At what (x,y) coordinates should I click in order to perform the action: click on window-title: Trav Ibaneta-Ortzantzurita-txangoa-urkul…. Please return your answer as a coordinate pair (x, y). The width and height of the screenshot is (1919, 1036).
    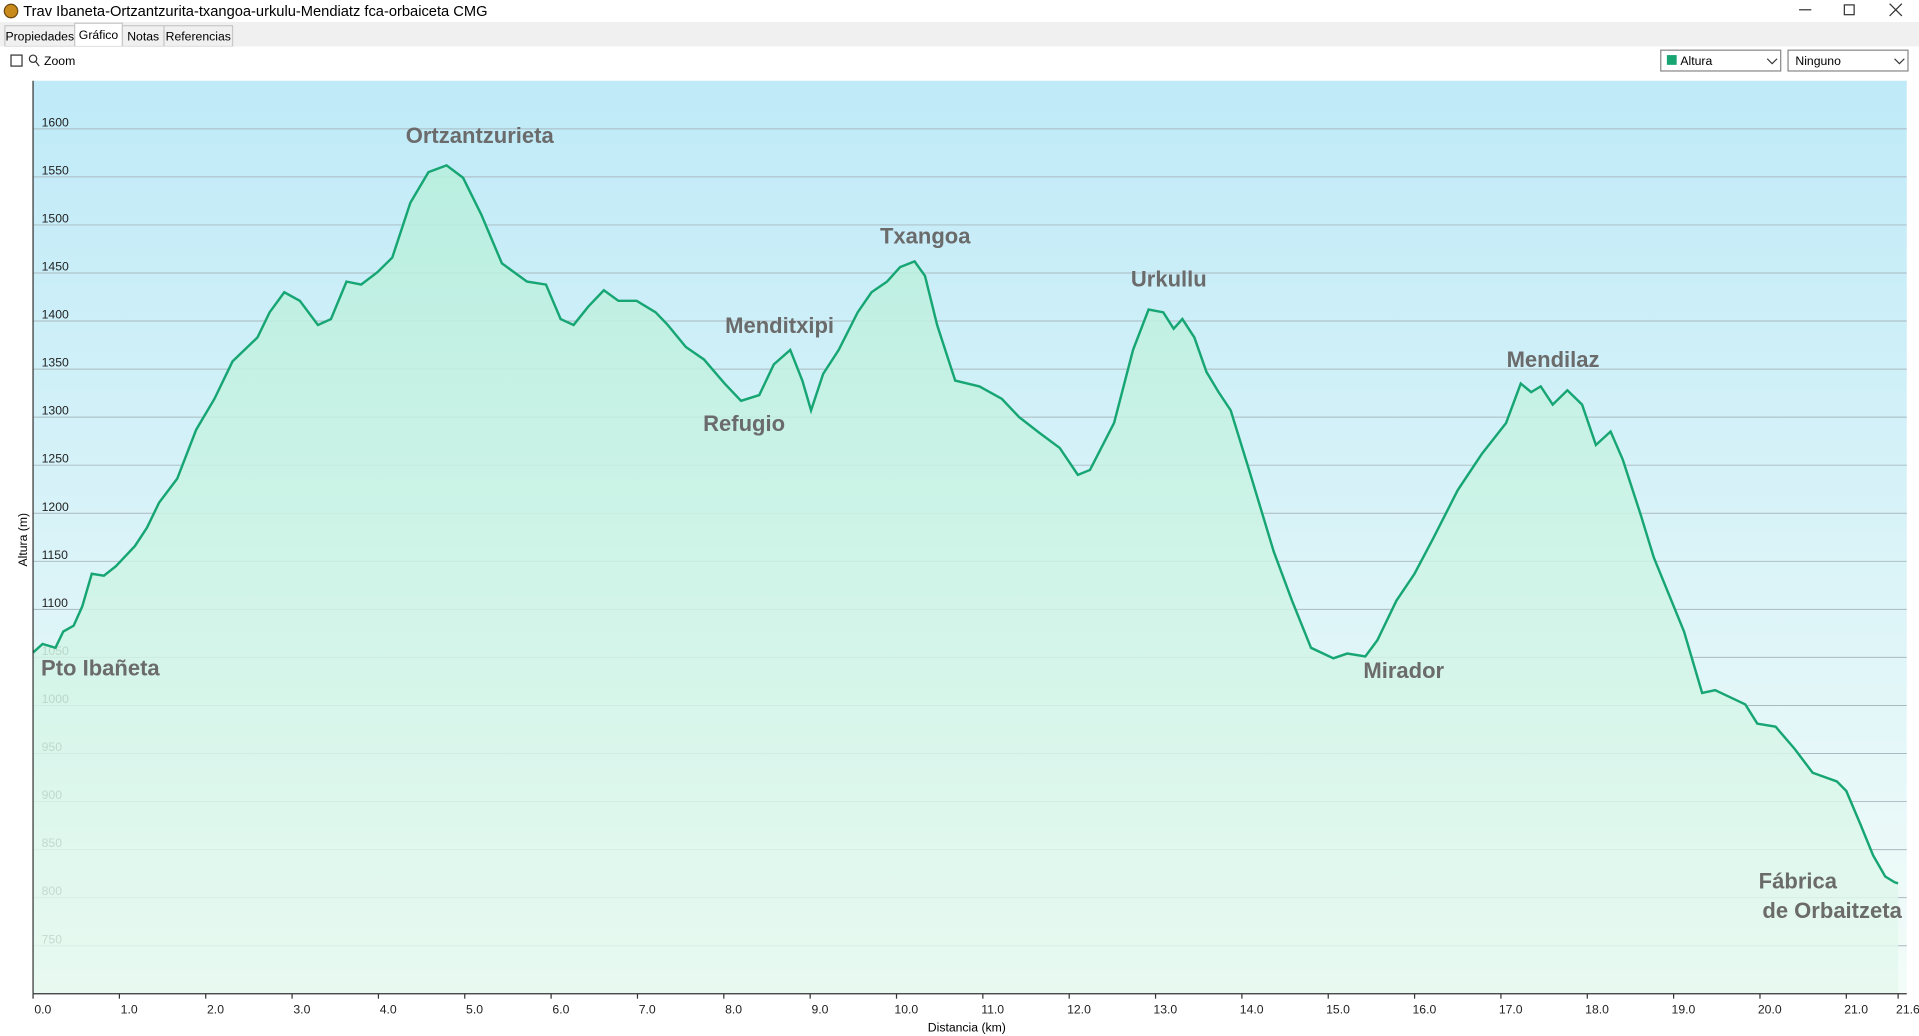
    Looking at the image, I should click on (255, 12).